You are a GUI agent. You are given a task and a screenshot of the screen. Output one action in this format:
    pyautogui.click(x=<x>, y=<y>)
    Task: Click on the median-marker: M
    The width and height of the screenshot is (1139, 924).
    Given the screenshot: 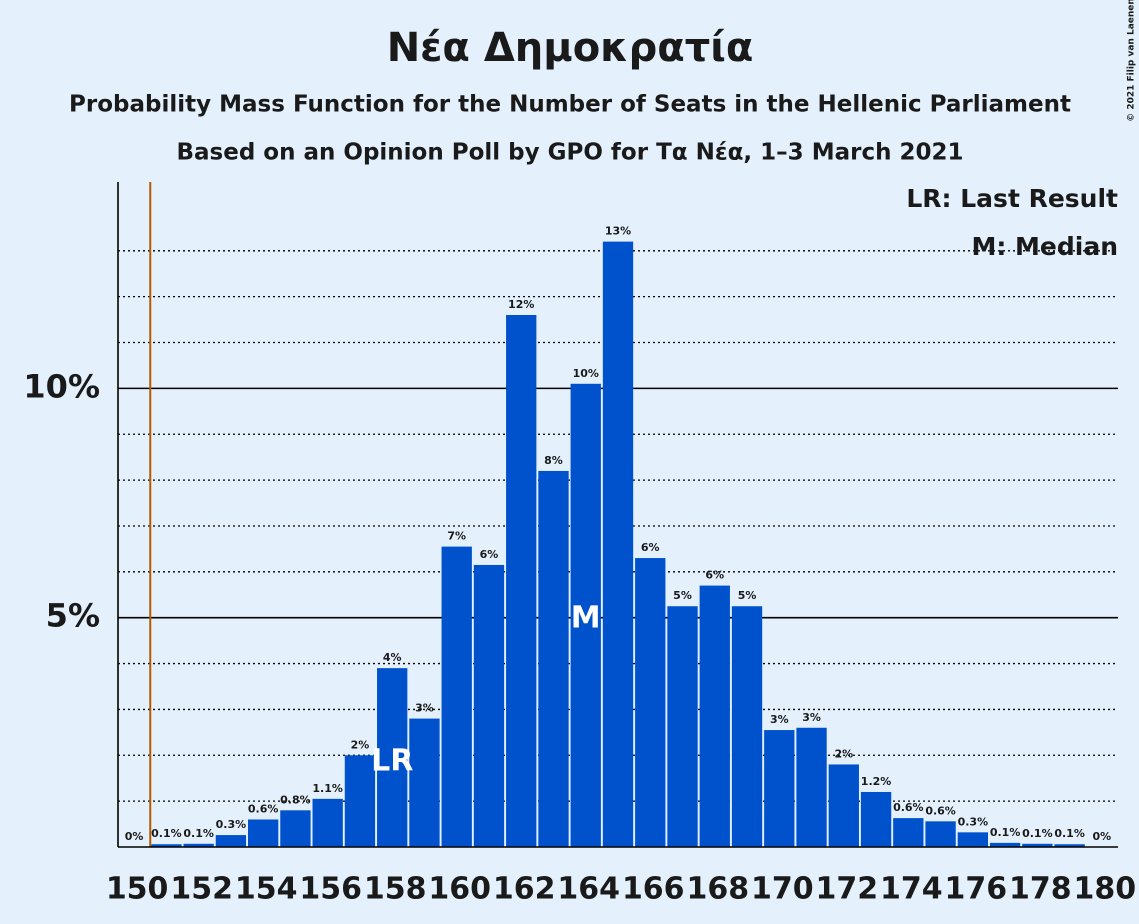 What is the action you would take?
    pyautogui.click(x=586, y=618)
    